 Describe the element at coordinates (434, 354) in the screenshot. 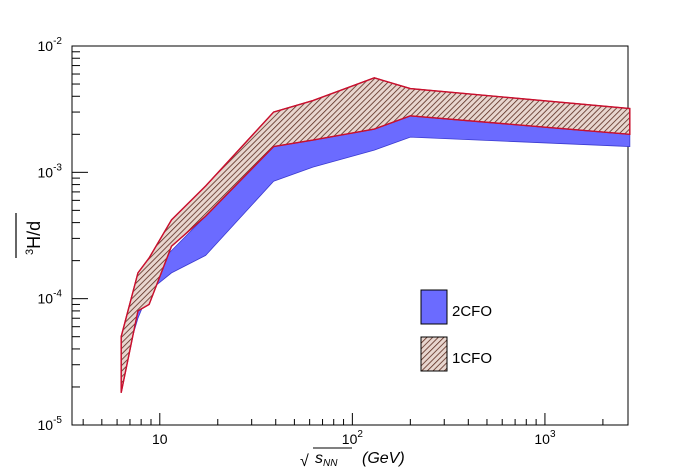

I see `legend-swatch-1cfo` at that location.